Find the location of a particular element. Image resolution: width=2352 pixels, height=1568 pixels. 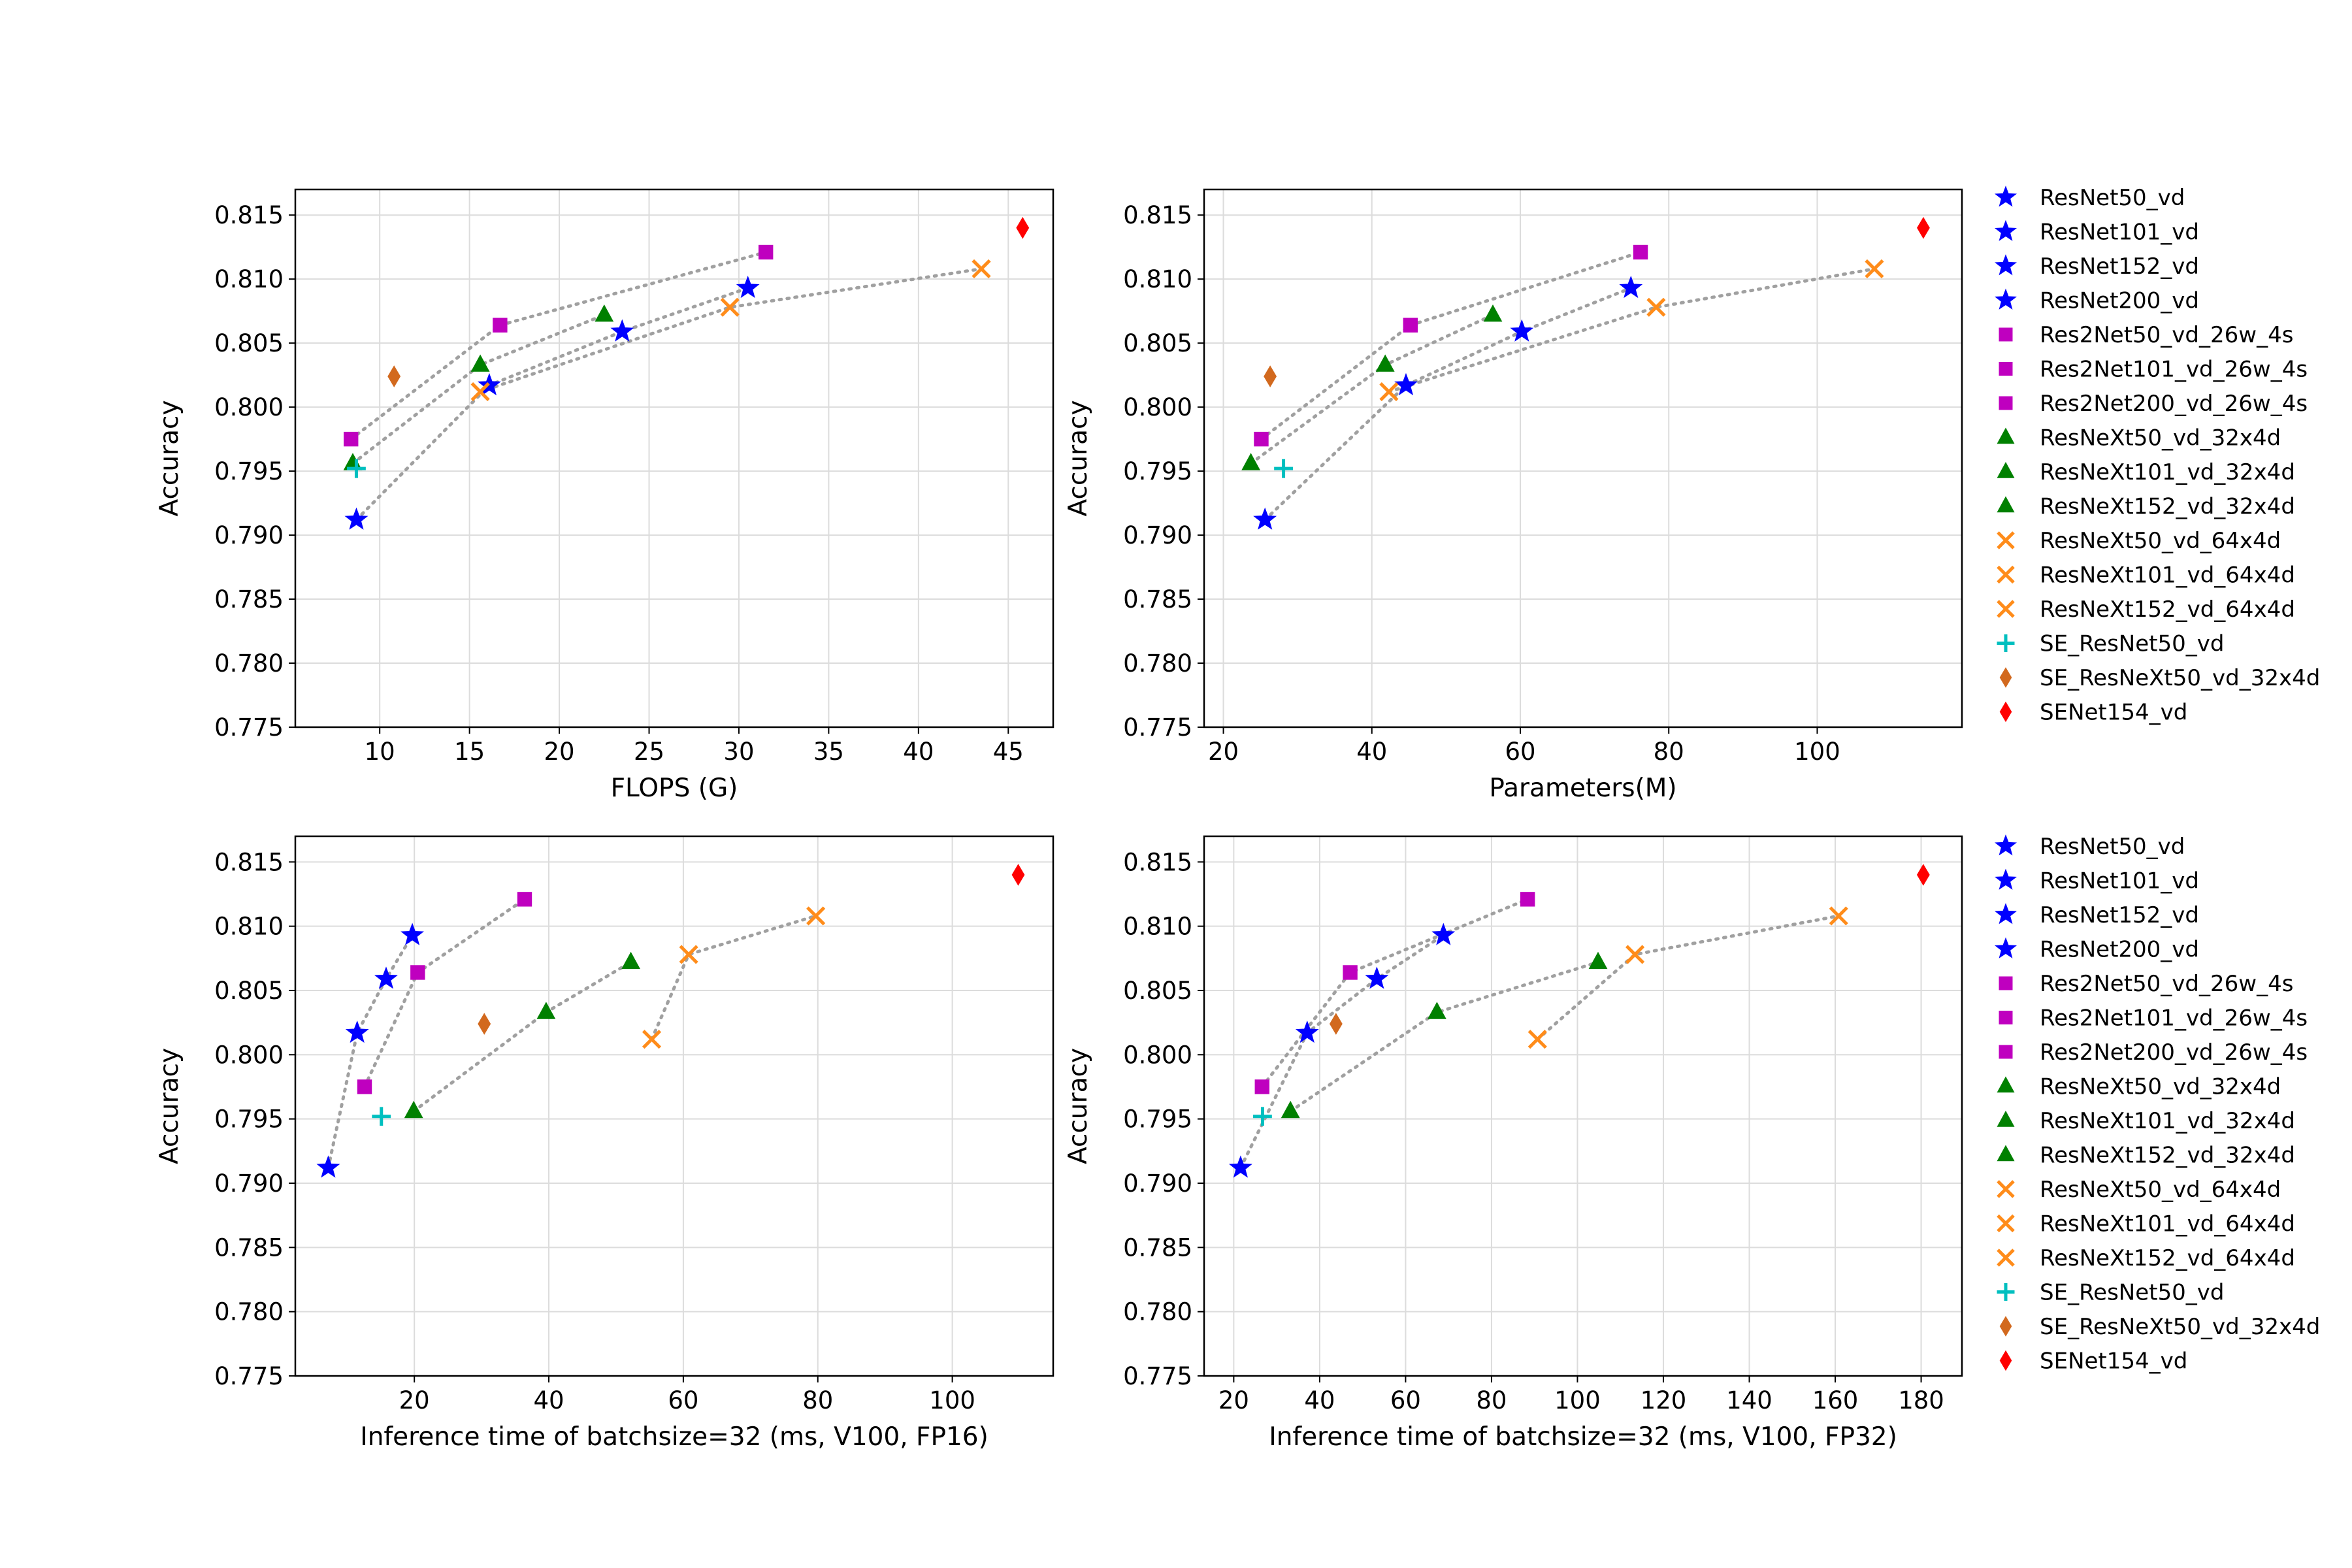

x-tick-label: 45 is located at coordinates (1008, 752).